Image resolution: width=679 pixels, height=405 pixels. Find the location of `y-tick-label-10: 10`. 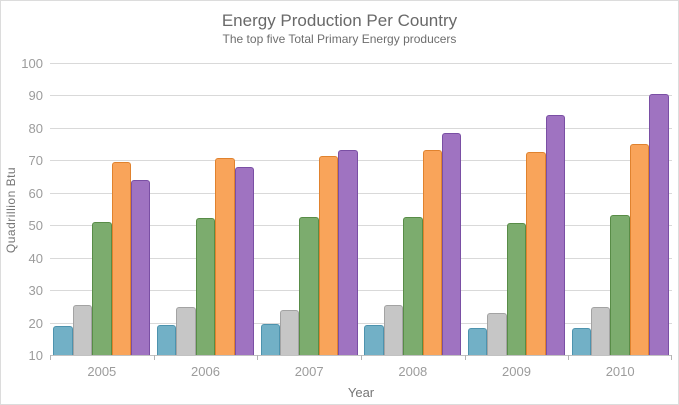

y-tick-label-10: 10 is located at coordinates (35, 355).